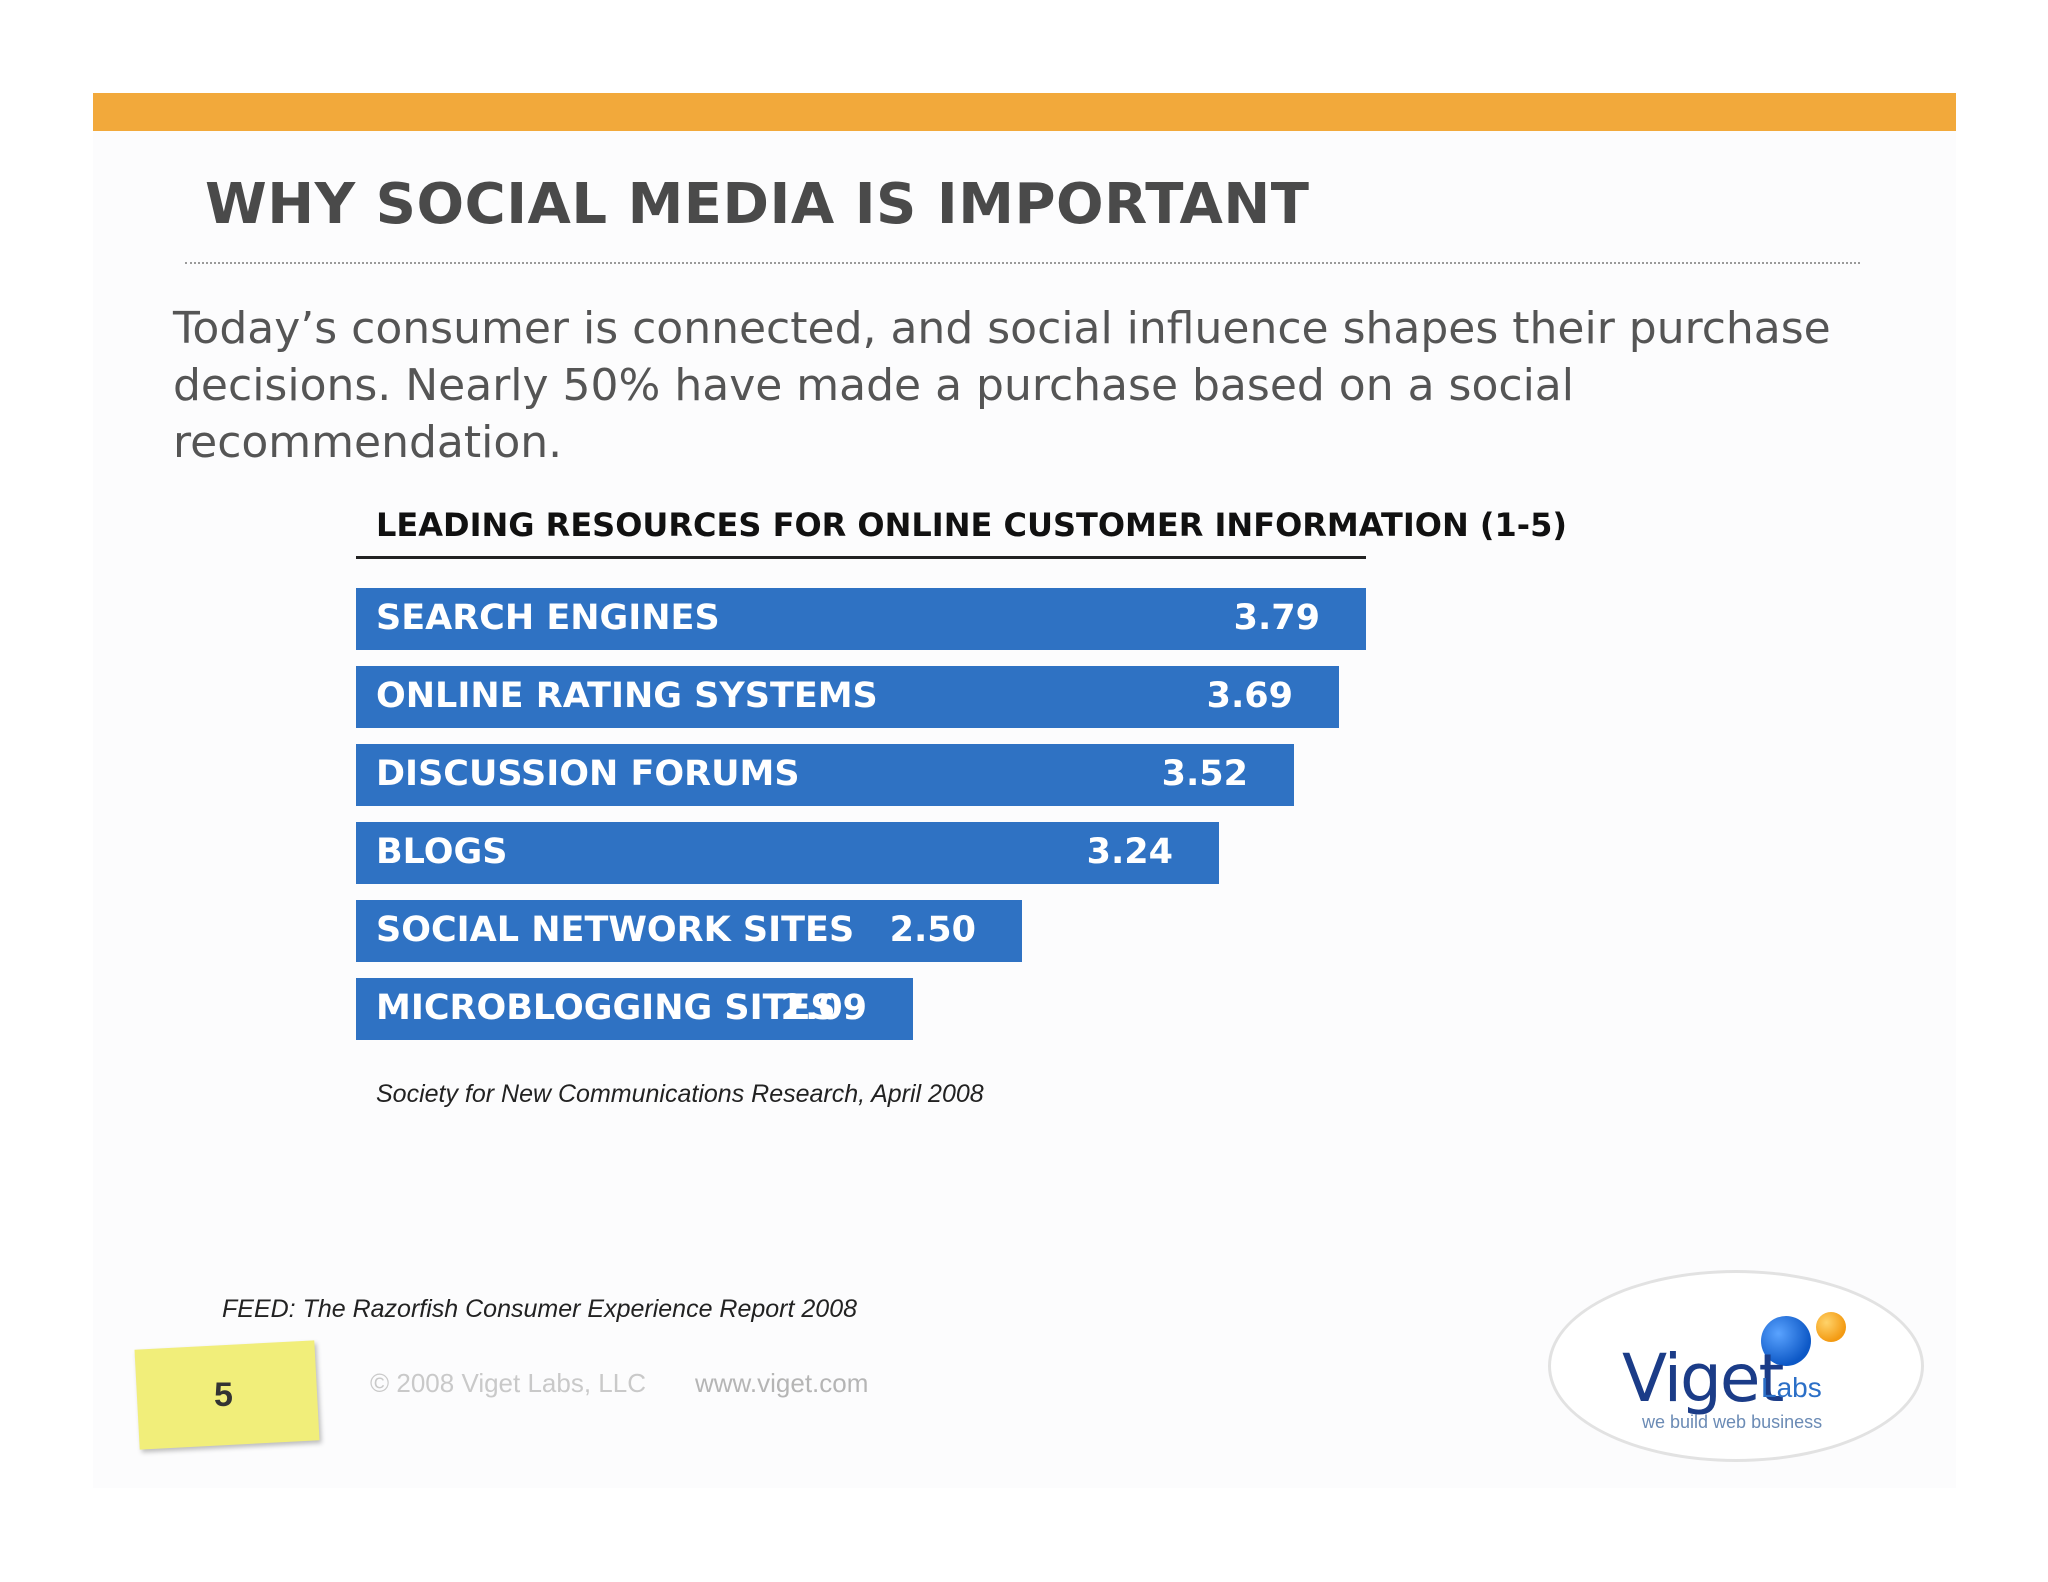 The height and width of the screenshot is (1582, 2048). Describe the element at coordinates (787, 853) in the screenshot. I see `bar-blogs: BLOGS 3.24` at that location.